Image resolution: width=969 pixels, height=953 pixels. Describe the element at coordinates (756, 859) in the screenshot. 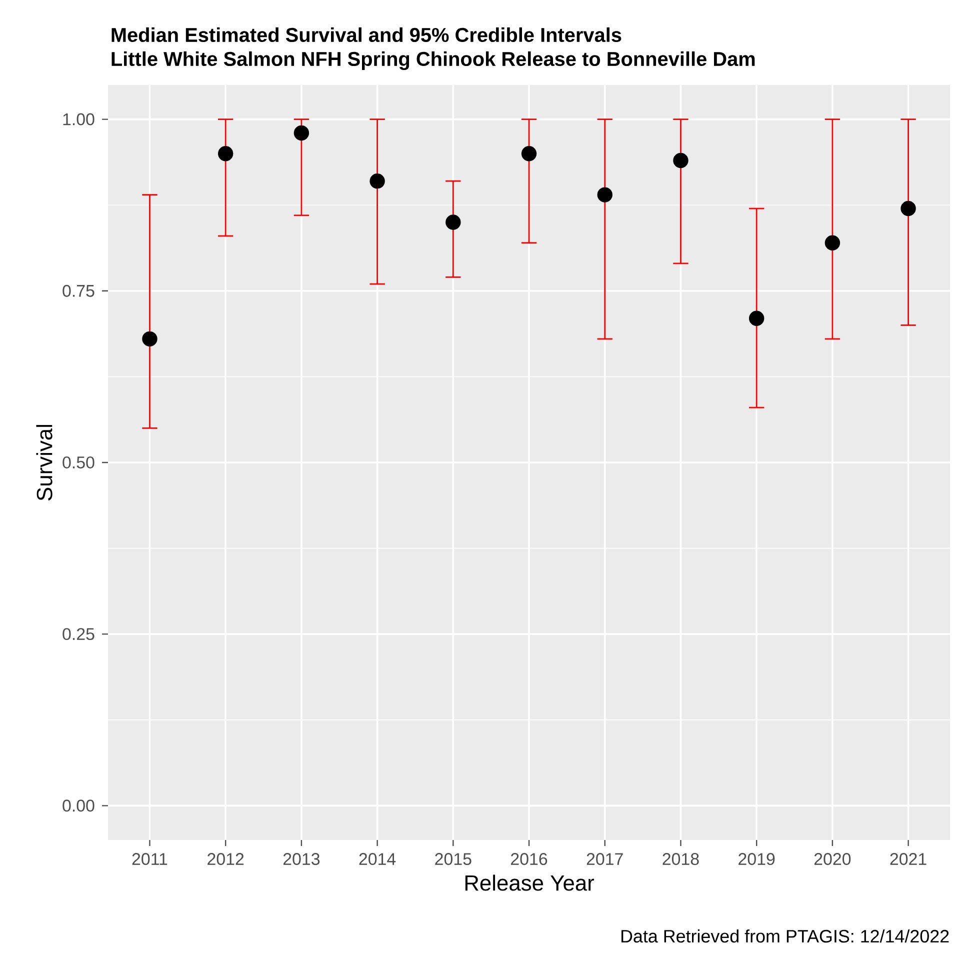

I see `x-tick-label: 2019` at that location.